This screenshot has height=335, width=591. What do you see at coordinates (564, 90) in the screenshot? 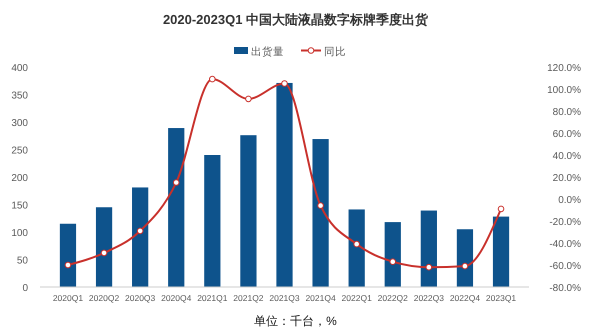
I see `y2-tick-label: 100.0%` at bounding box center [564, 90].